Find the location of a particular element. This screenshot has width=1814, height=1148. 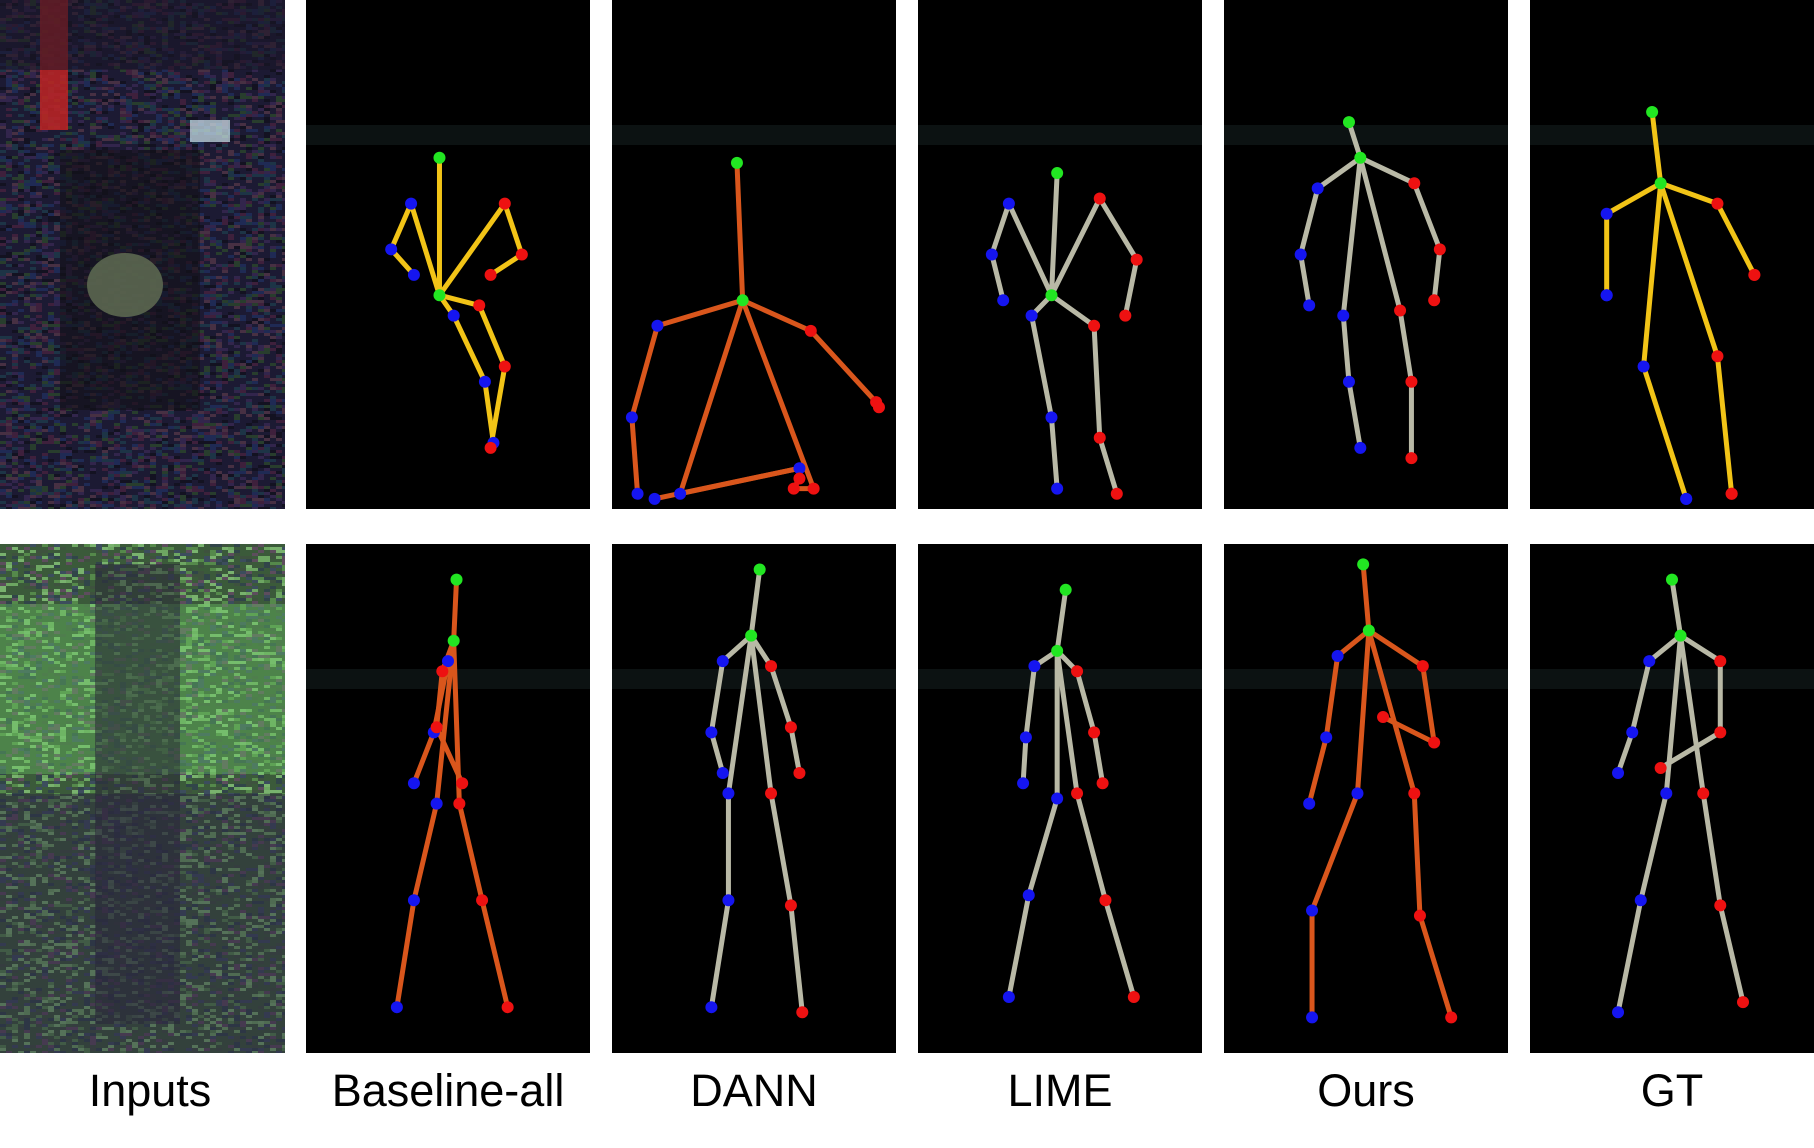

caption-inputs: Inputs is located at coordinates (150, 1090).